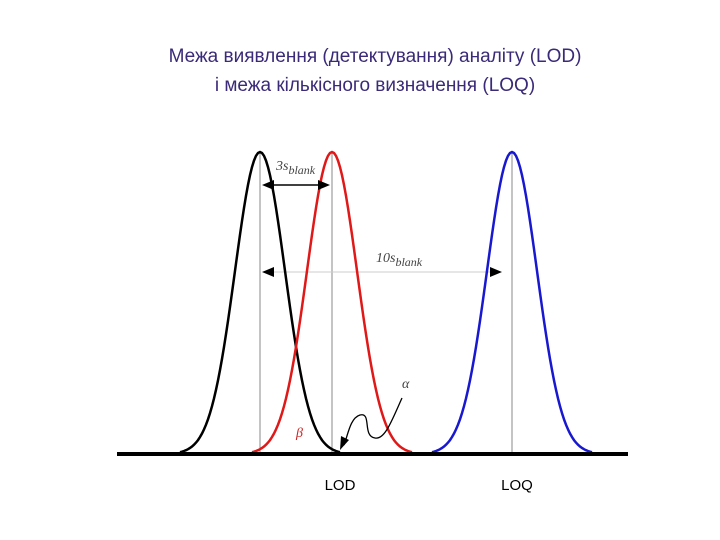 The width and height of the screenshot is (720, 540). Describe the element at coordinates (406, 384) in the screenshot. I see `label-alpha: α` at that location.